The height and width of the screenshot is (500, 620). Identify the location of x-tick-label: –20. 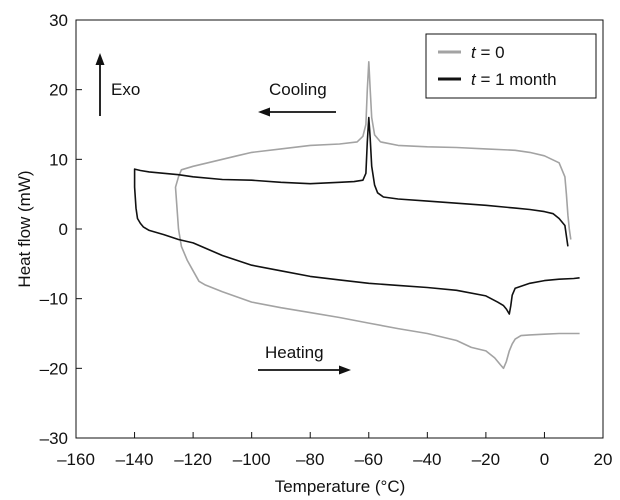
(486, 459).